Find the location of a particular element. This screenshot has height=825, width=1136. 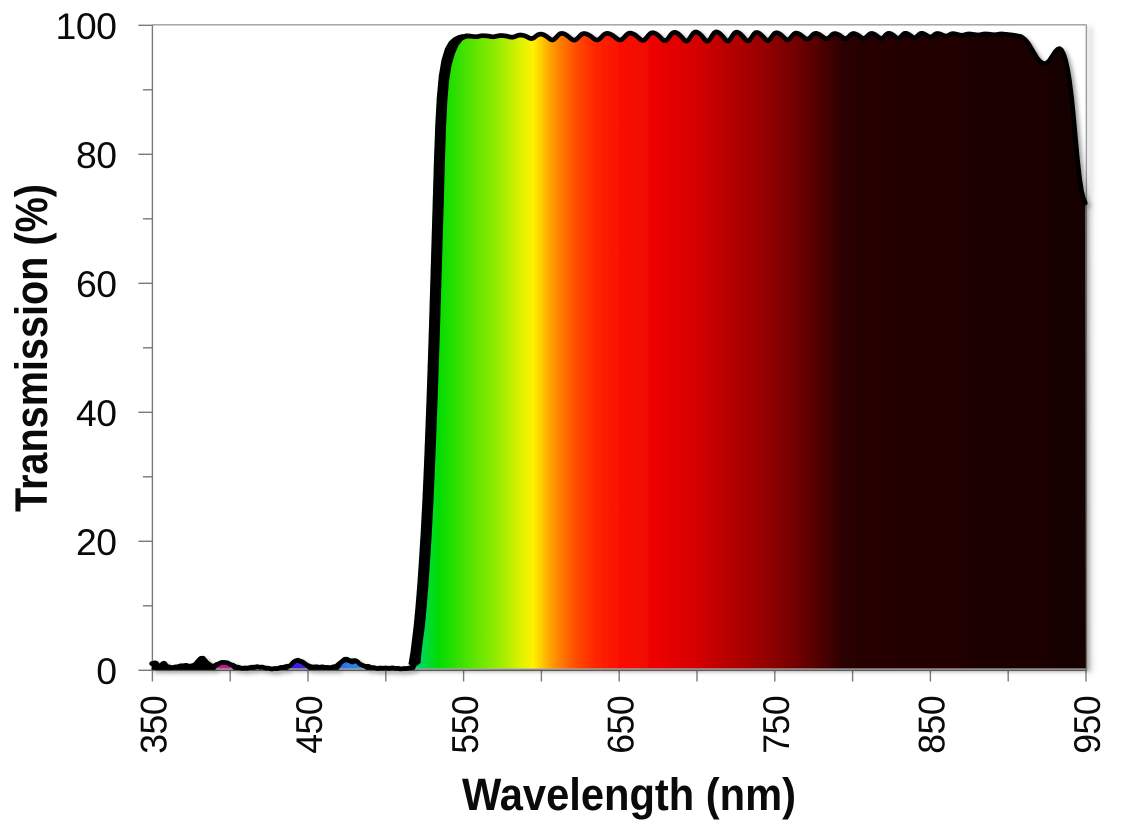

svg-text: 650 is located at coordinates (620, 725).